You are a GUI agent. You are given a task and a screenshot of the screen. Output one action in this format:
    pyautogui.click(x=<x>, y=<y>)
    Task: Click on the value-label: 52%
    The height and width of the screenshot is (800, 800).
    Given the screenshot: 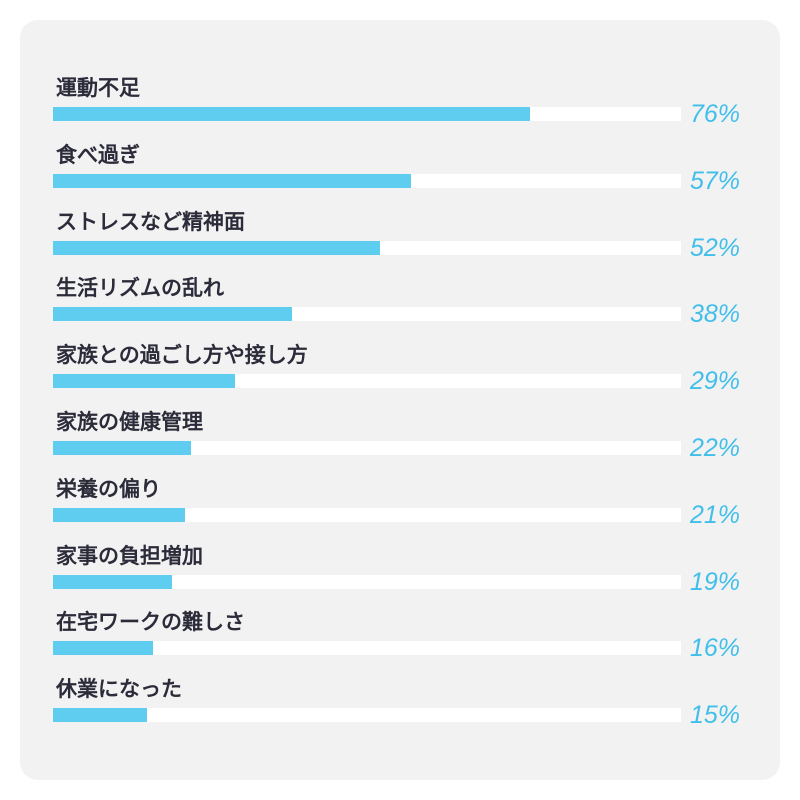 What is the action you would take?
    pyautogui.click(x=715, y=247)
    